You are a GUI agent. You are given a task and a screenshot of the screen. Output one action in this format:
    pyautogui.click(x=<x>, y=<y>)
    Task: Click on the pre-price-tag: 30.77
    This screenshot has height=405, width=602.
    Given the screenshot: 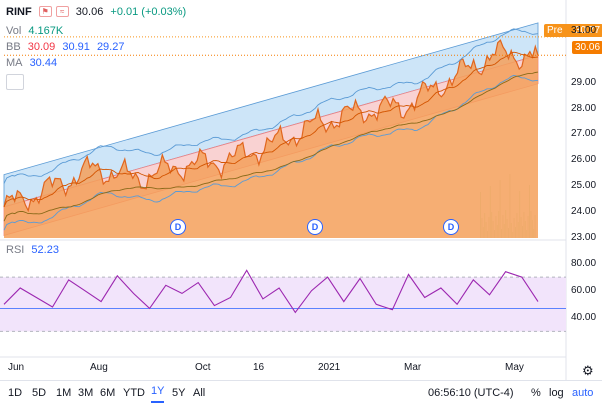 What is the action you would take?
    pyautogui.click(x=587, y=30)
    